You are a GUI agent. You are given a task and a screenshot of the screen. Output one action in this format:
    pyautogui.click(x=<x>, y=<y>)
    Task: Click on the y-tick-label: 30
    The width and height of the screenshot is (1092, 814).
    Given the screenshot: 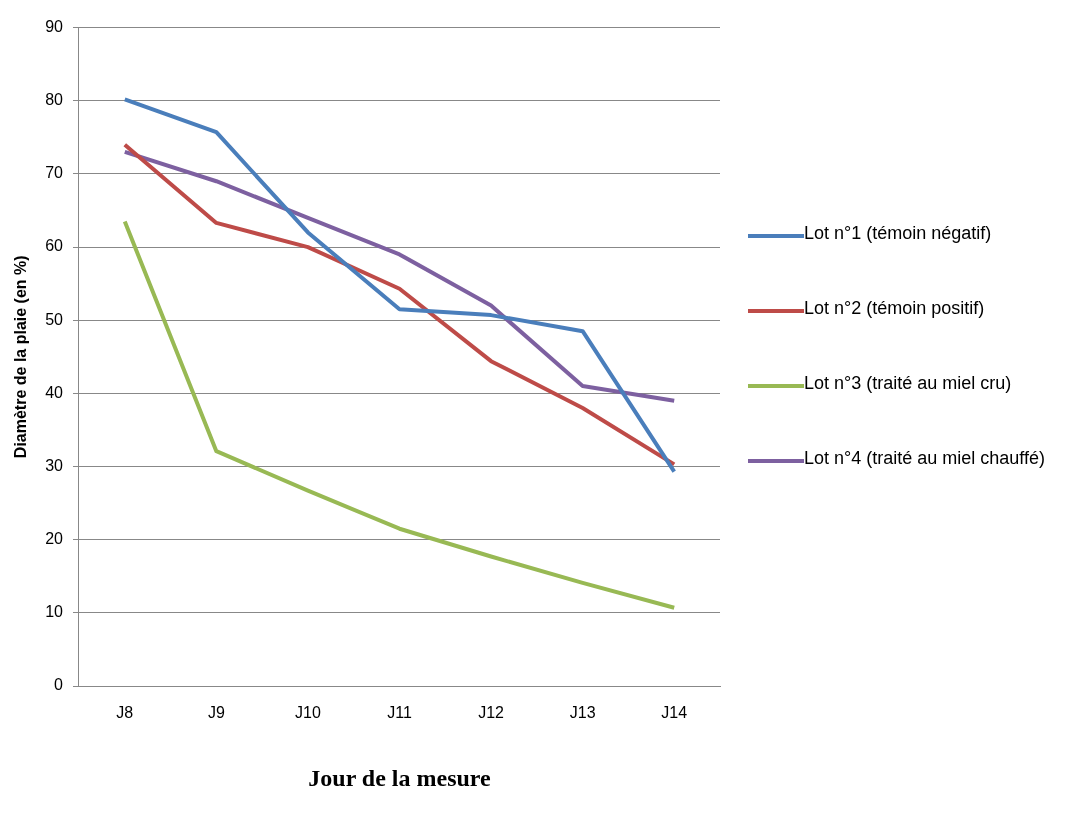 What is the action you would take?
    pyautogui.click(x=54, y=465)
    